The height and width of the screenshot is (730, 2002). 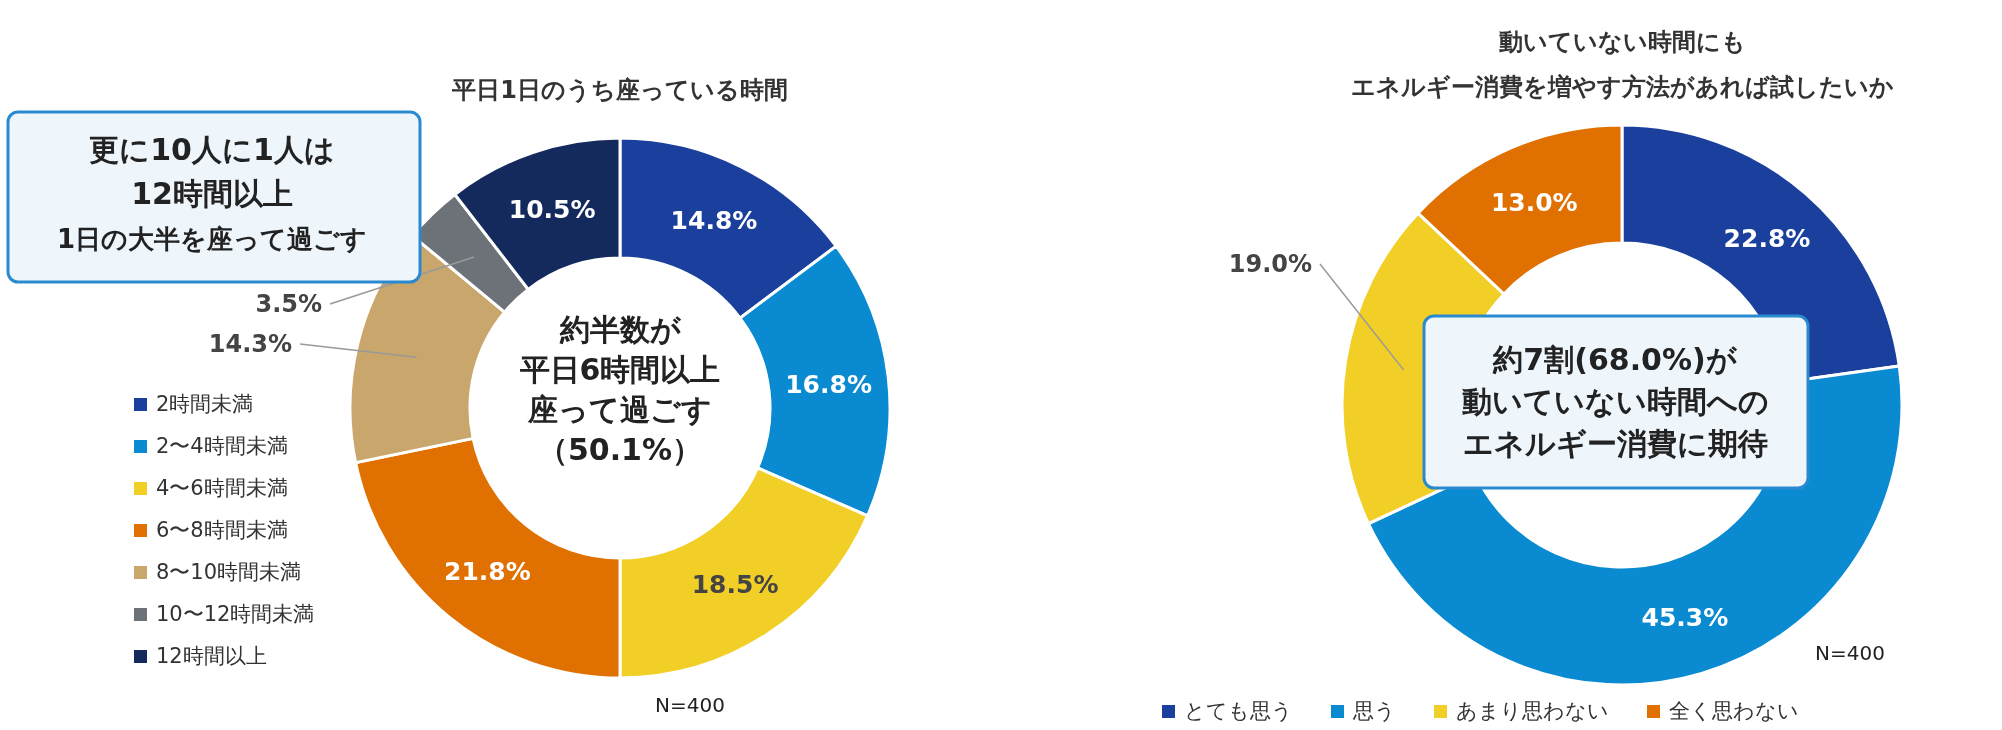 What do you see at coordinates (1622, 87) in the screenshot?
I see `chart-subtitle: エネルギー消費を増やす方法があれば試したいか` at bounding box center [1622, 87].